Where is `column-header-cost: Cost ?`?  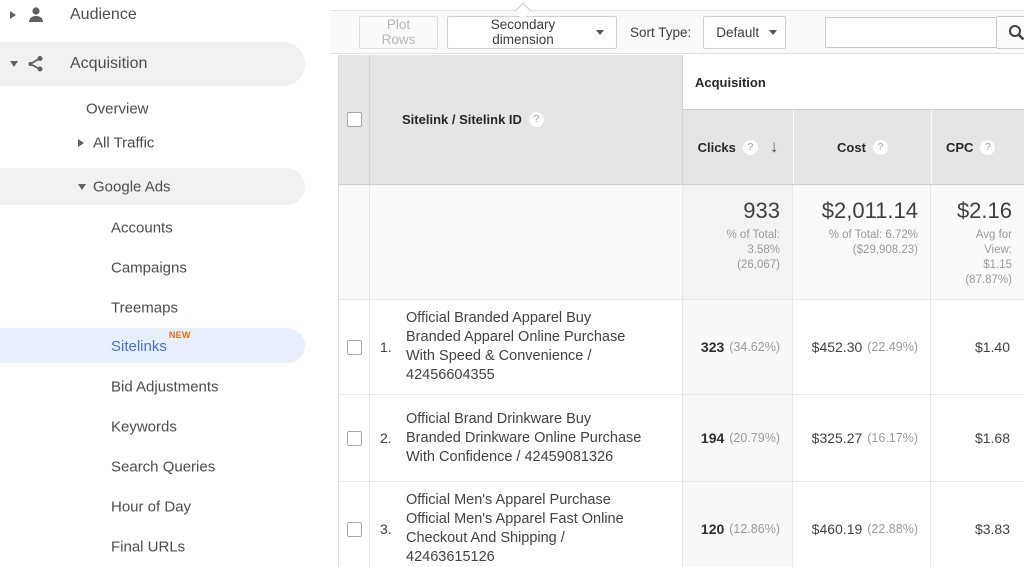
column-header-cost: Cost ? is located at coordinates (862, 147).